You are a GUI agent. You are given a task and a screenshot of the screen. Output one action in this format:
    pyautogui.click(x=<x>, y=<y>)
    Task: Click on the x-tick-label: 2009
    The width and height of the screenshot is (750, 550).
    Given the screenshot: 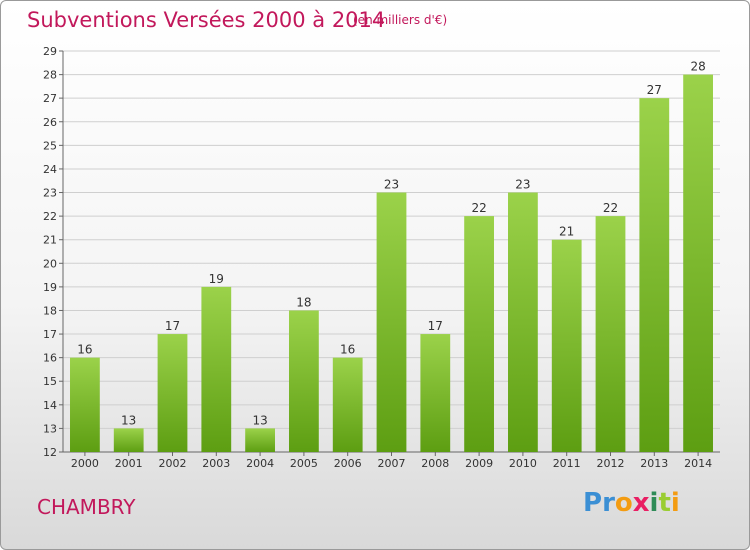 What is the action you would take?
    pyautogui.click(x=479, y=463)
    